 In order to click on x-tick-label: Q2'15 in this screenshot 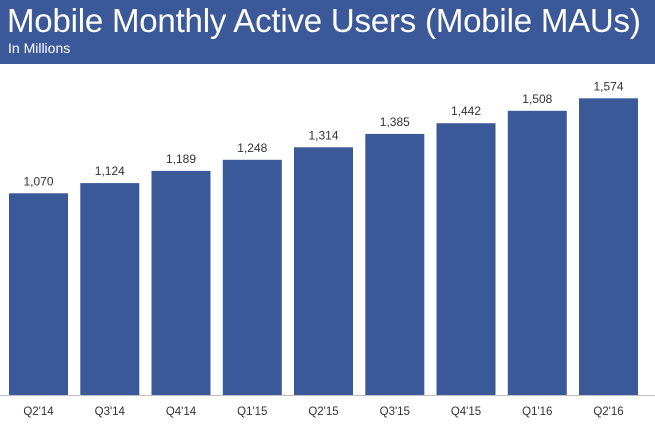, I will do `click(323, 412)`.